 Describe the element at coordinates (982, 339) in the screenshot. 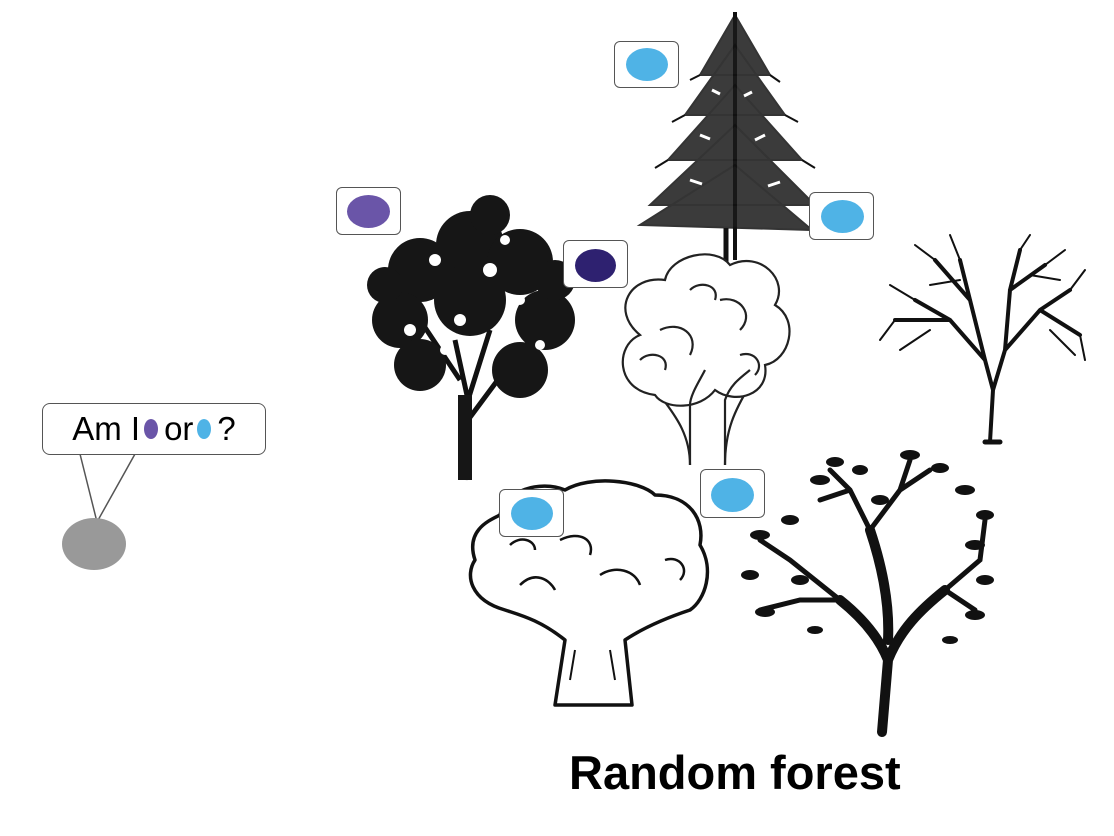

I see `bare-tree-icon` at that location.